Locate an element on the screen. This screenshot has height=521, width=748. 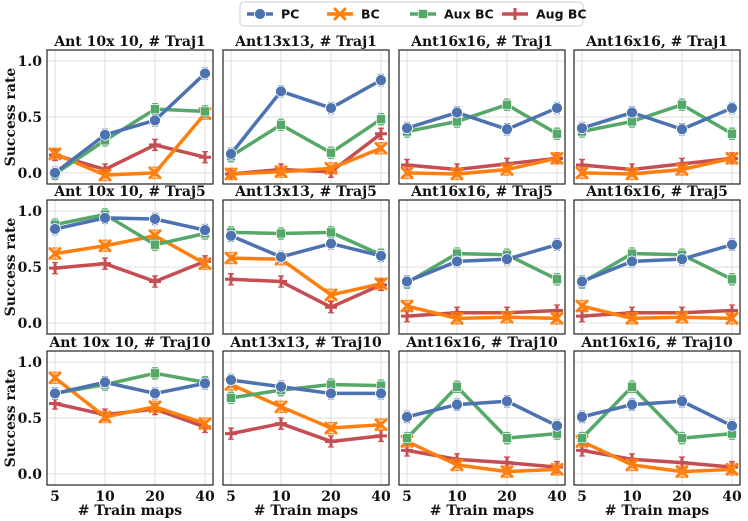
legend-marker-bc is located at coordinates (340, 14).